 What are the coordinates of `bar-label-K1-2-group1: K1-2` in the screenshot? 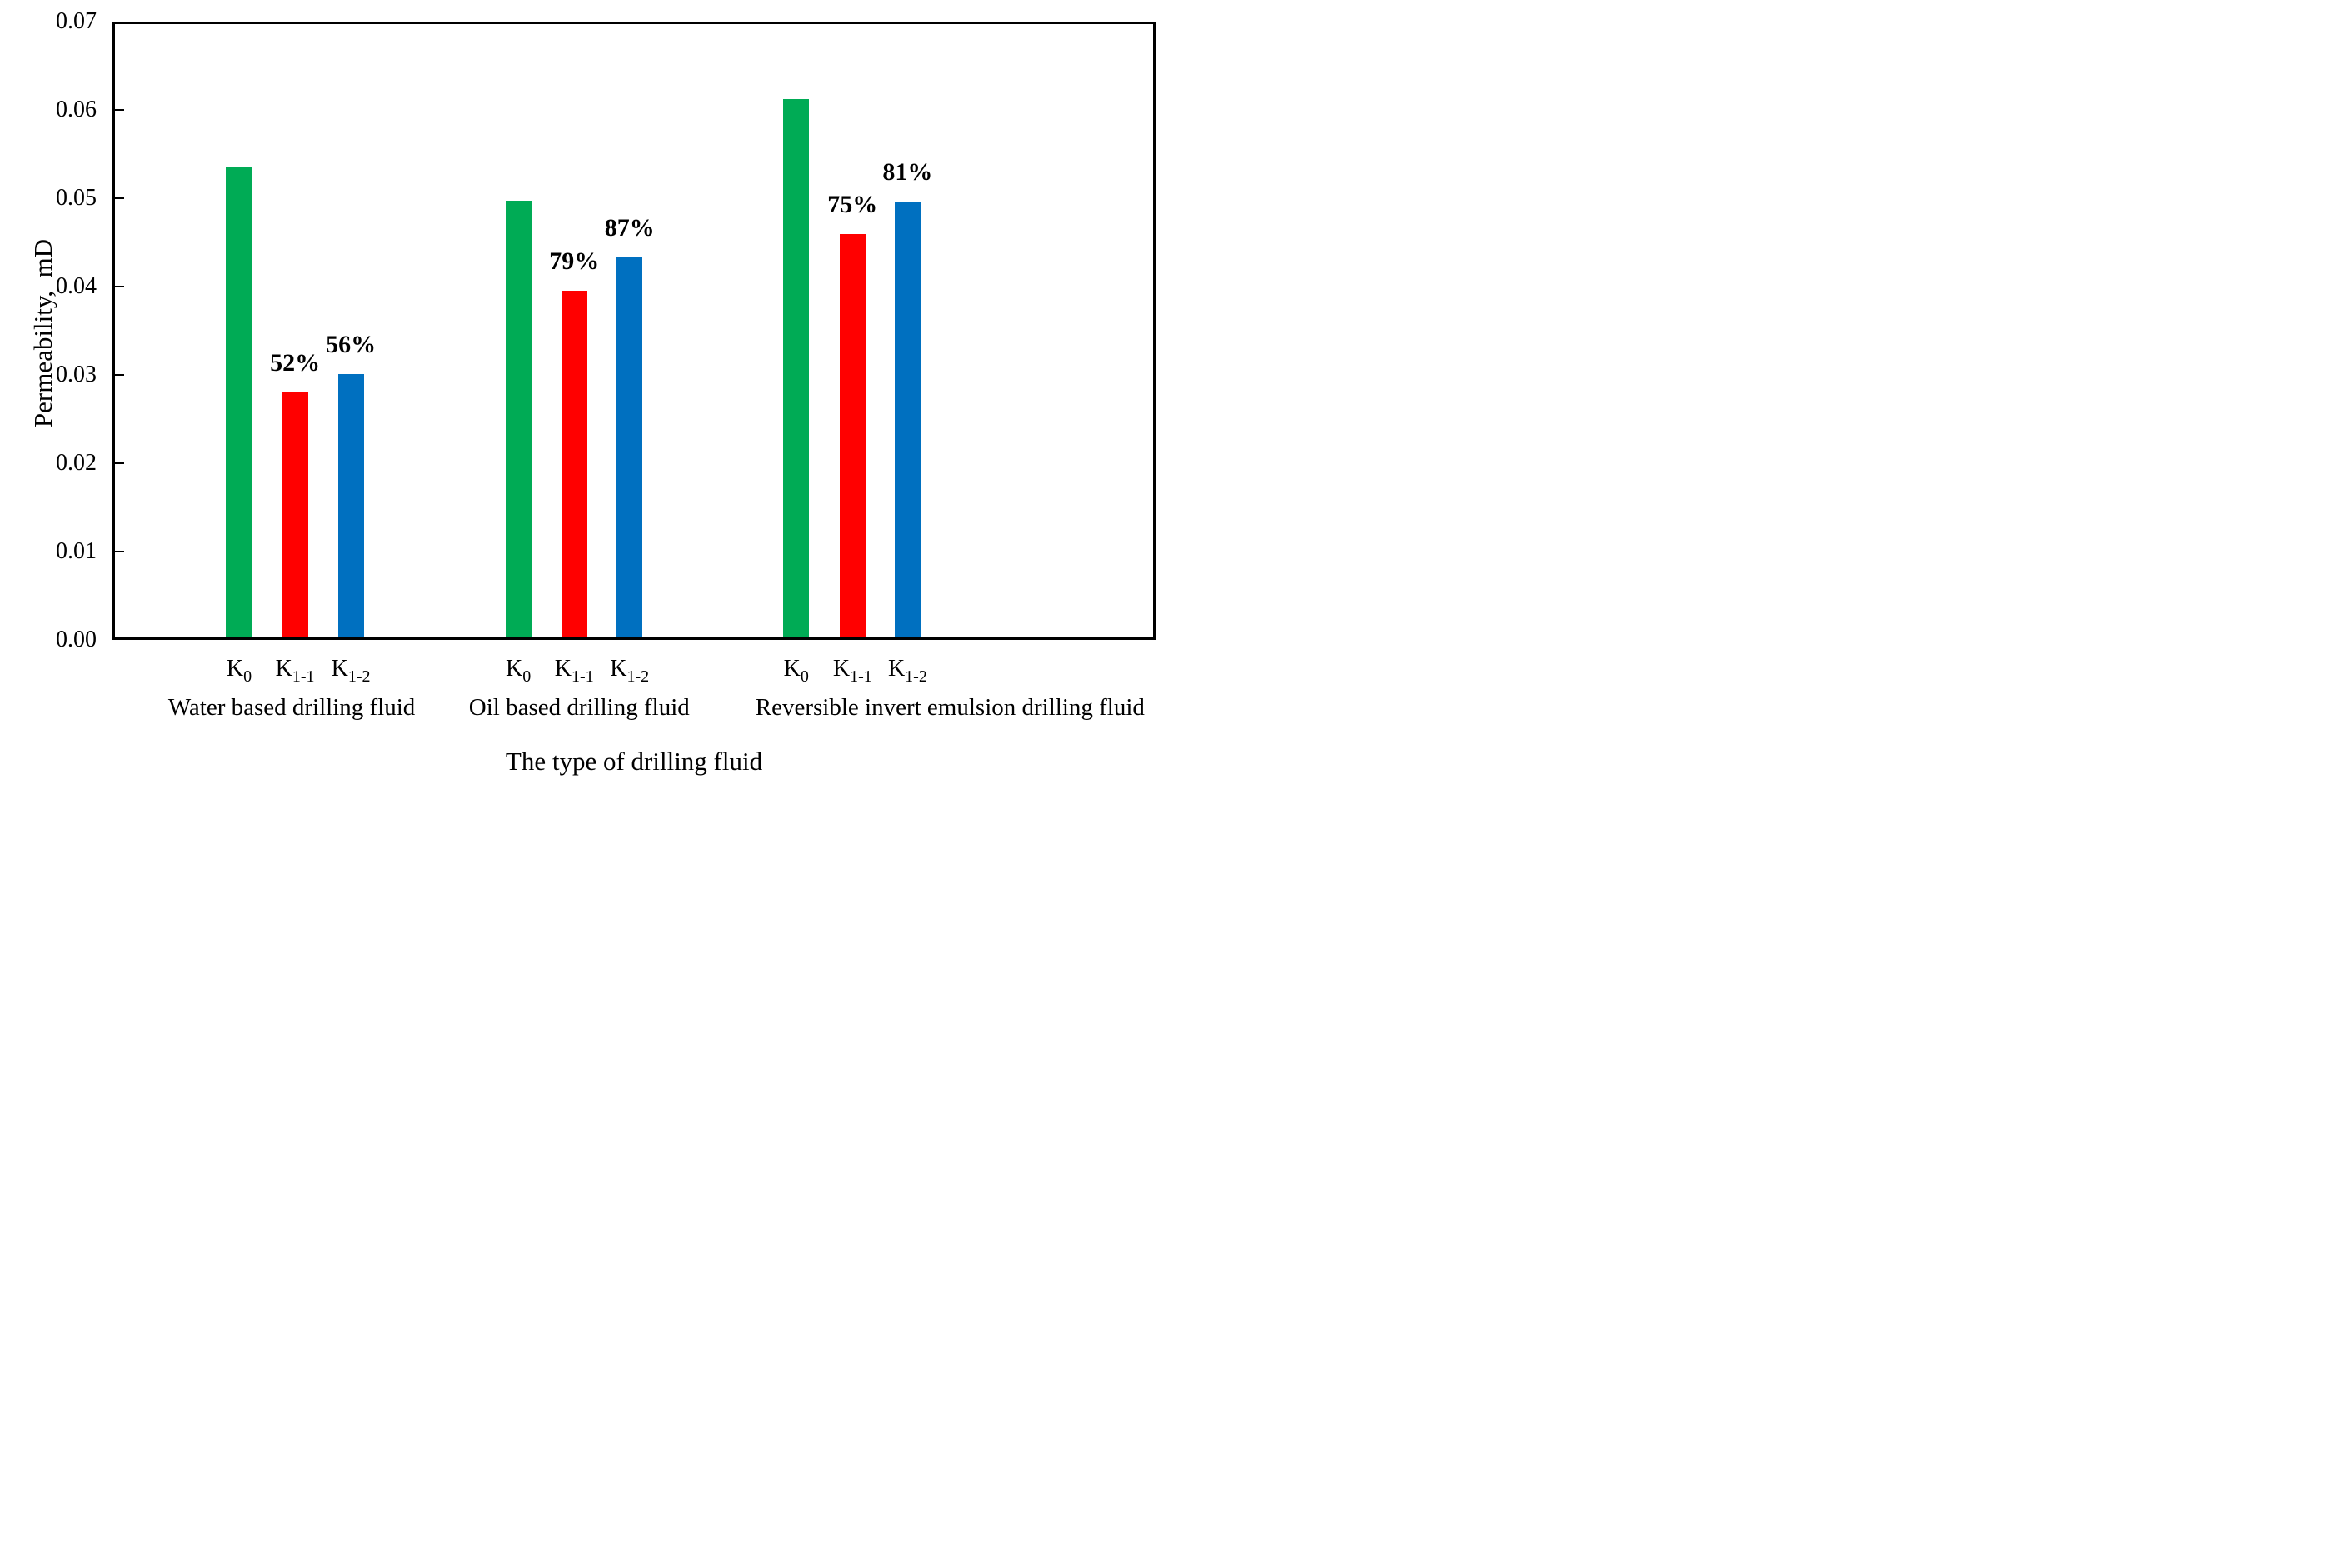 It's located at (351, 671).